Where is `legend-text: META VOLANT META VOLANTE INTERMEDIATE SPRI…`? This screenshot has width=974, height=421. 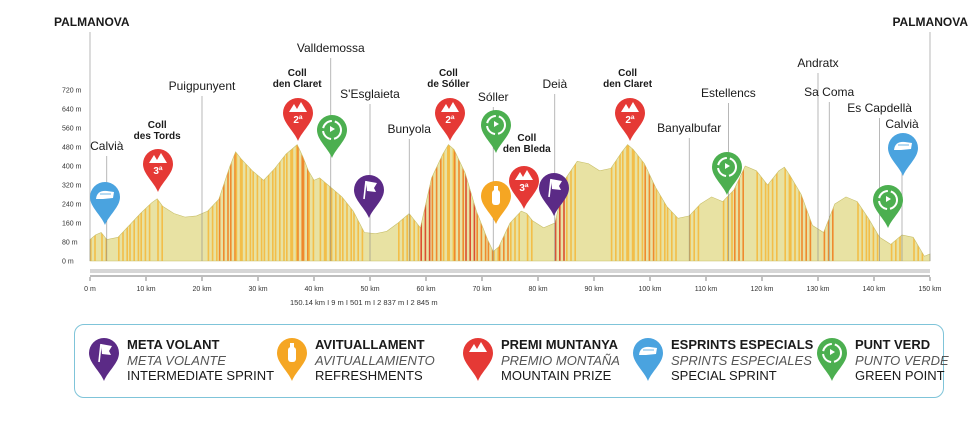
legend-text: META VOLANT META VOLANTE INTERMEDIATE SPRI… is located at coordinates (200, 360).